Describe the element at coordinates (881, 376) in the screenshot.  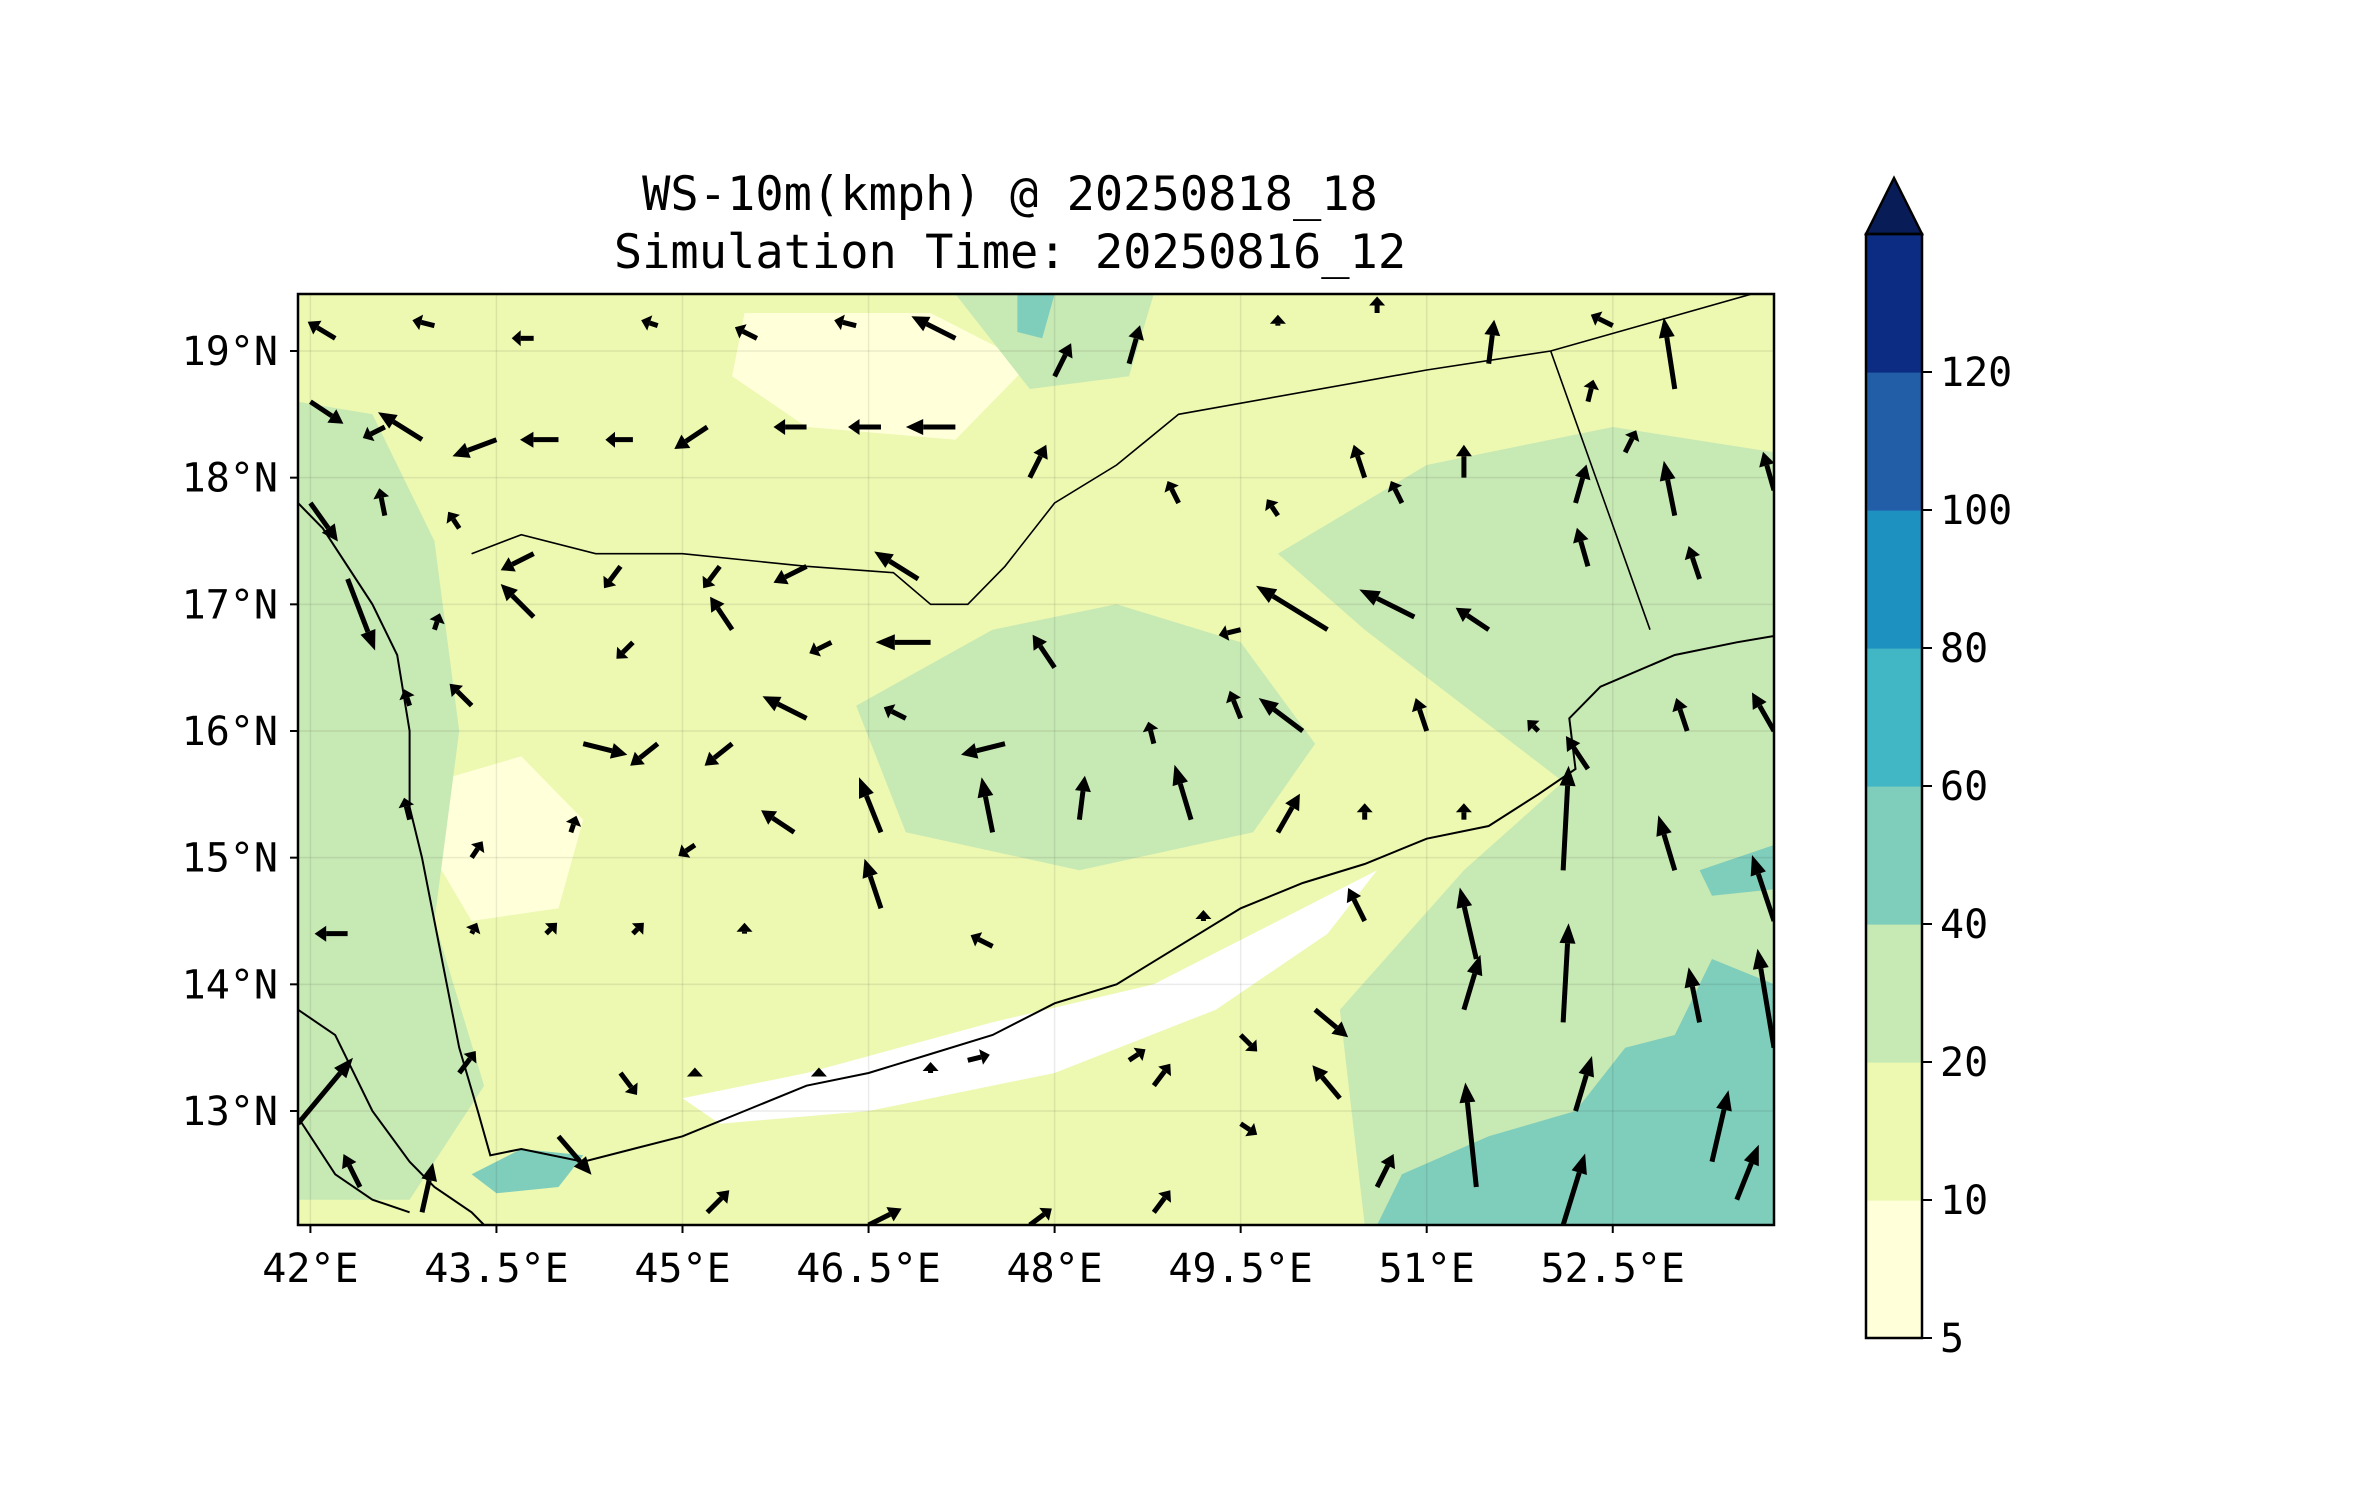
I see `contour-calm-north` at that location.